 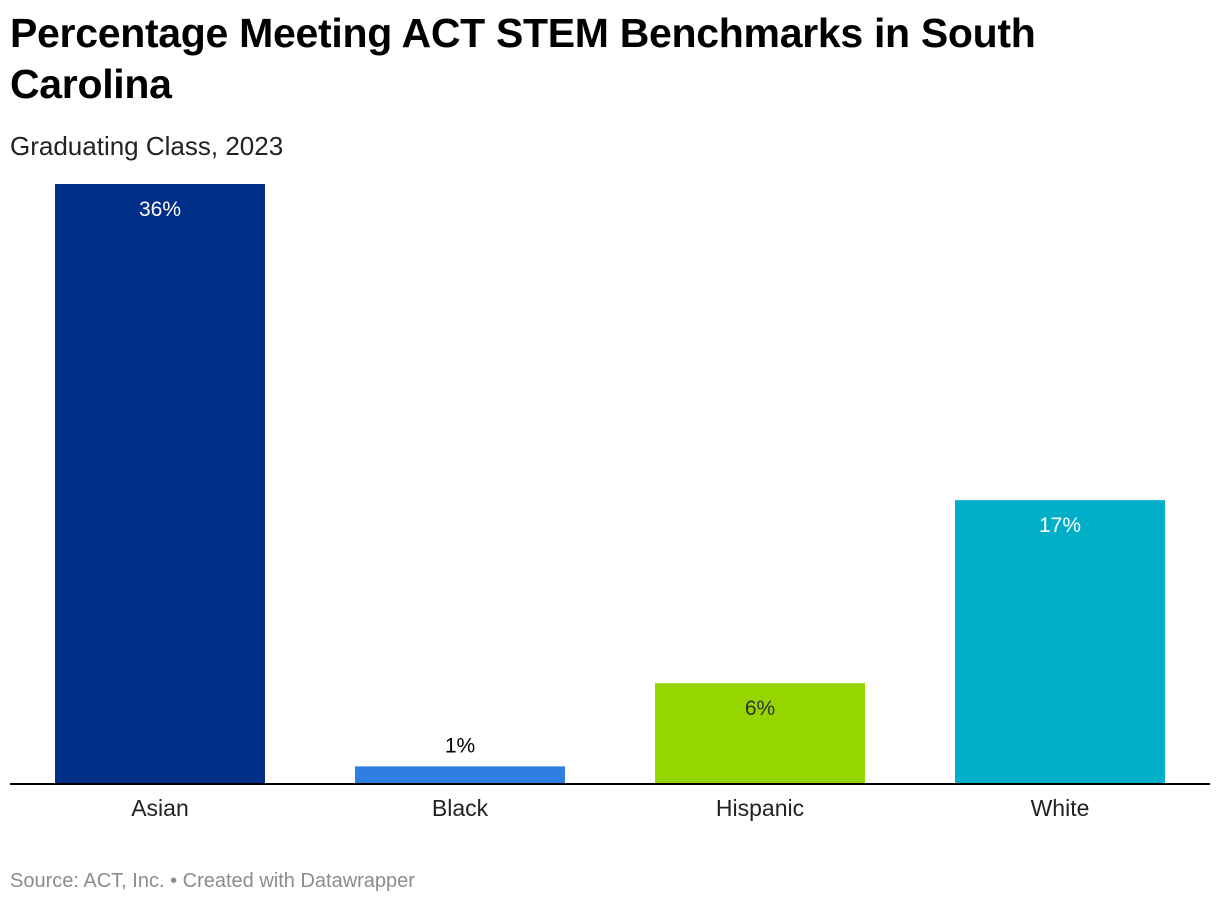 What do you see at coordinates (160, 808) in the screenshot?
I see `category-label-asian: Asian` at bounding box center [160, 808].